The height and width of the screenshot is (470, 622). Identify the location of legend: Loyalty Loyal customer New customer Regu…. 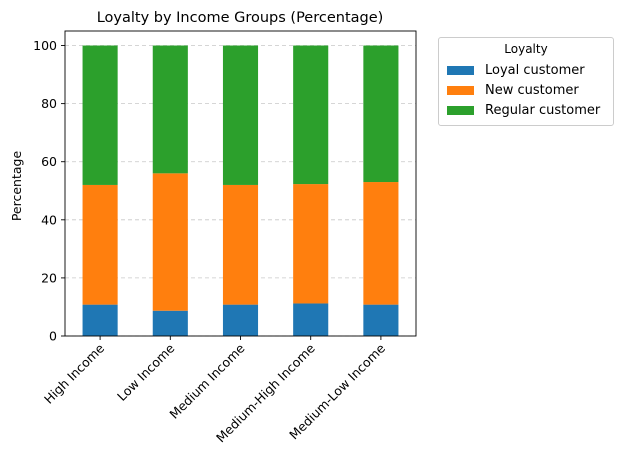
(526, 81).